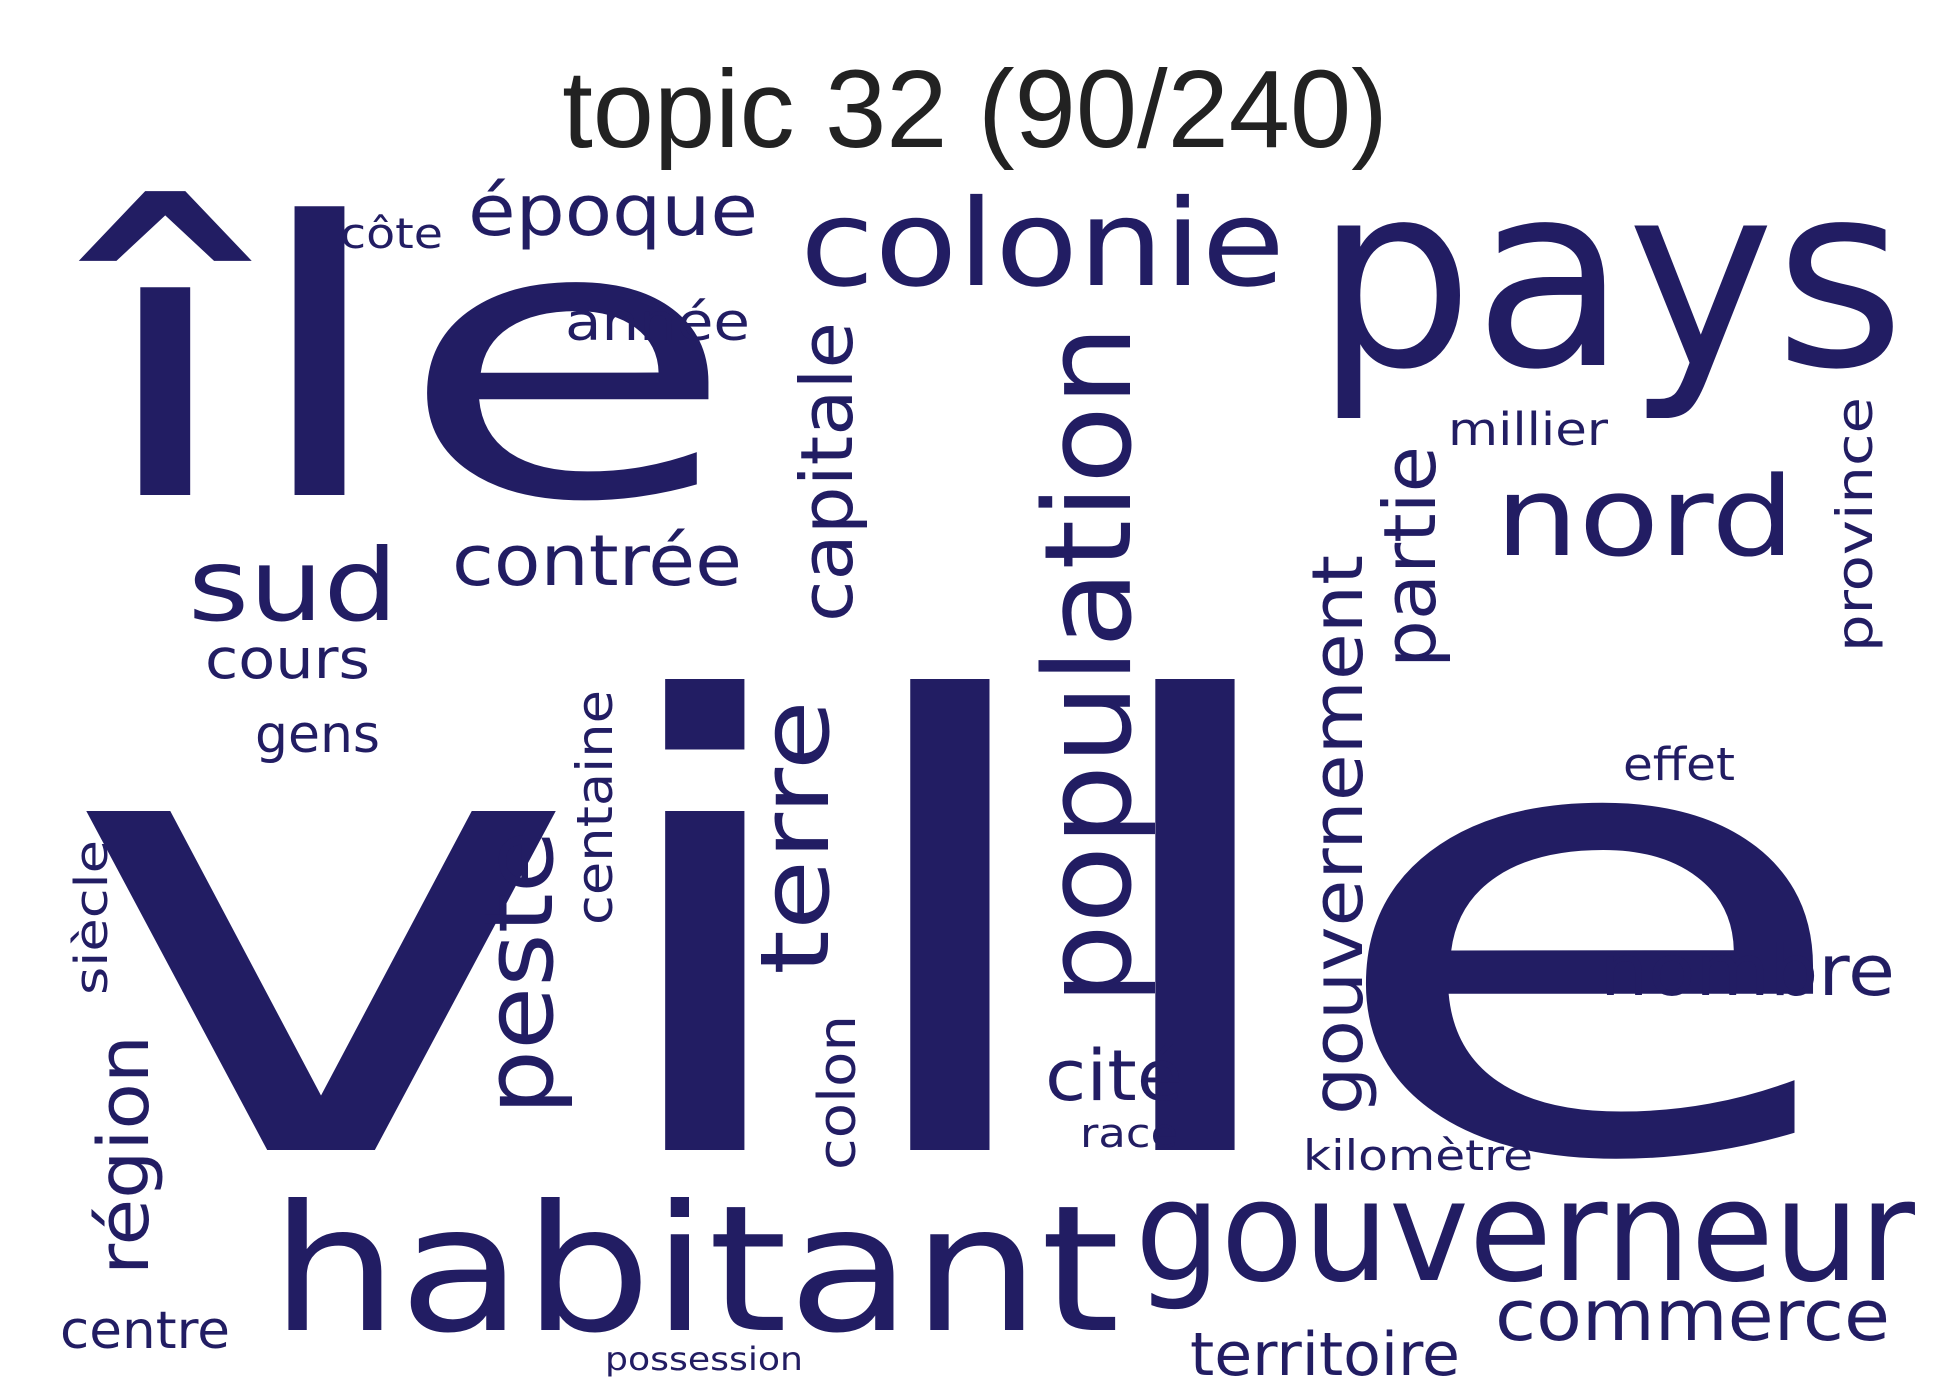 Image resolution: width=1950 pixels, height=1400 pixels. I want to click on word-nombre: nombre, so click(1747, 971).